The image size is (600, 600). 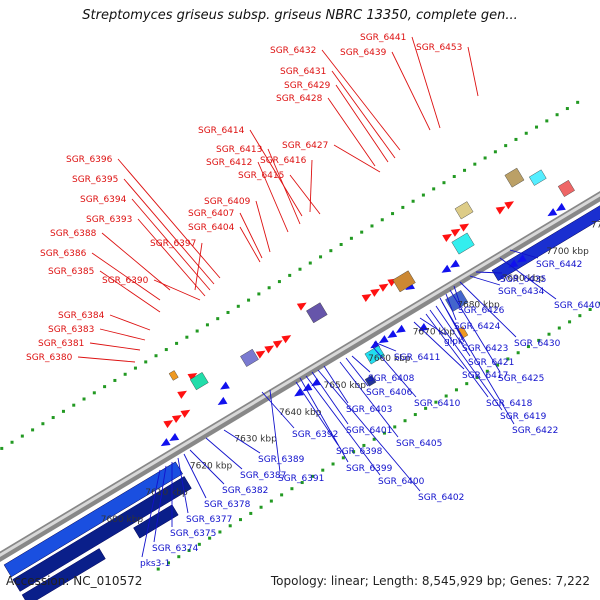 What do you see at coordinates (95, 180) in the screenshot?
I see `top-gene-label: SGR_6395` at bounding box center [95, 180].